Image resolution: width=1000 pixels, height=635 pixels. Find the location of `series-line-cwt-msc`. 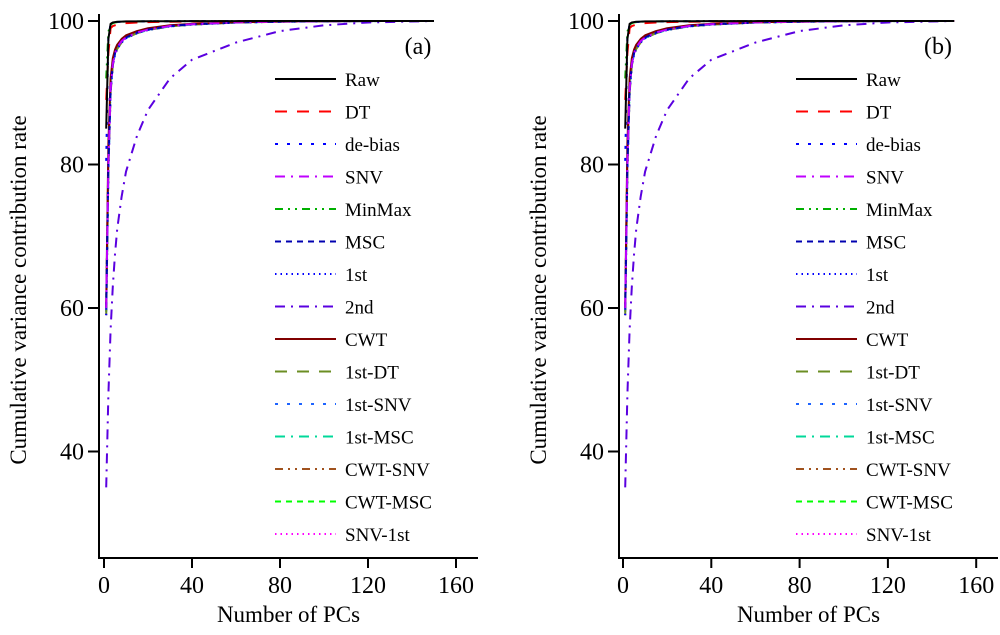

series-line-cwt-msc is located at coordinates (269, 164).